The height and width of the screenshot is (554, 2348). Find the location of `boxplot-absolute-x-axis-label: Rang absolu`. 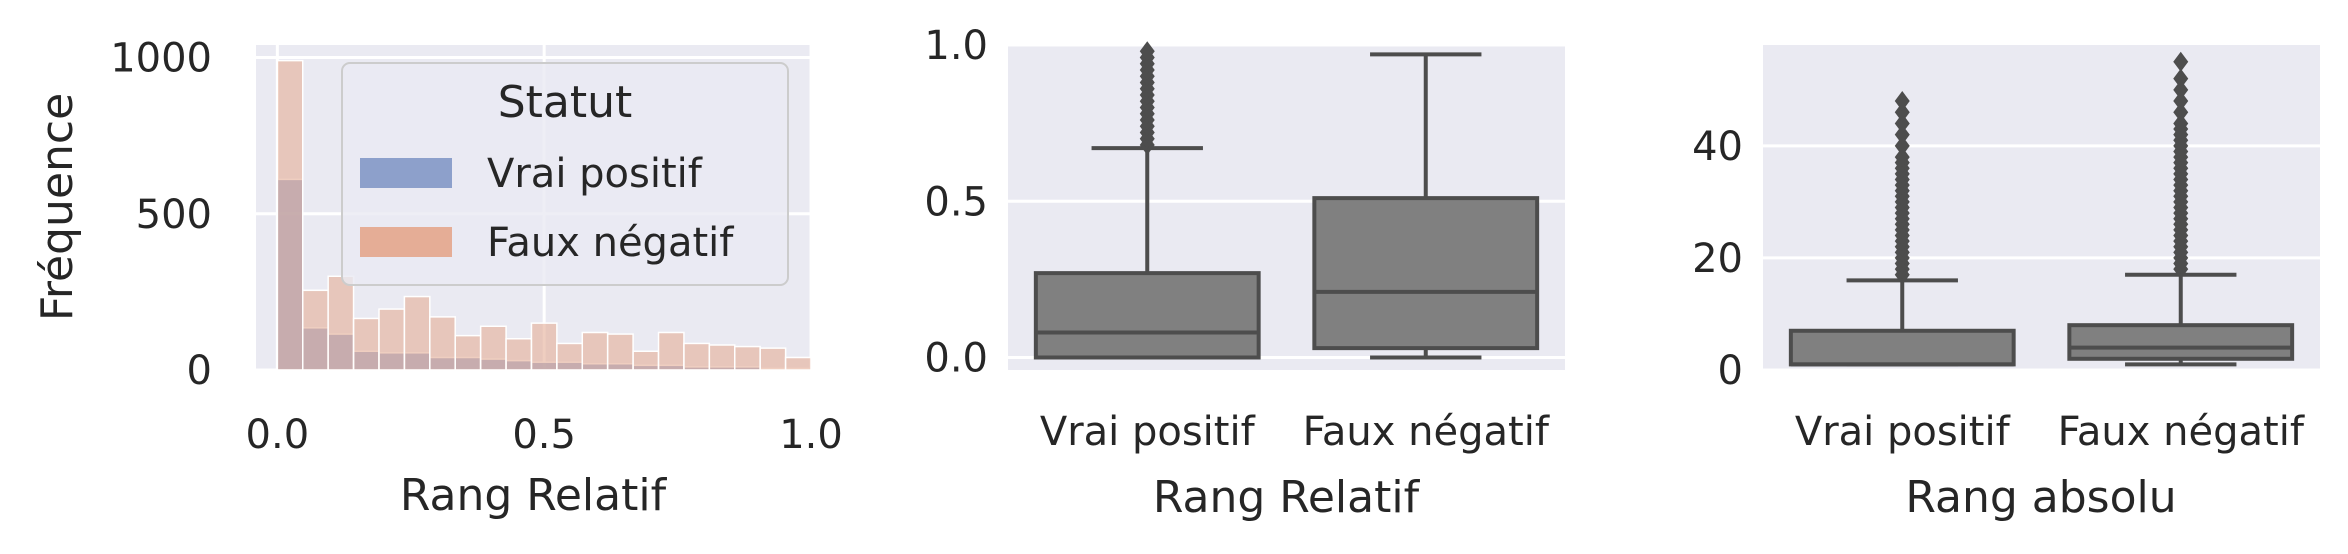

boxplot-absolute-x-axis-label: Rang absolu is located at coordinates (2040, 497).